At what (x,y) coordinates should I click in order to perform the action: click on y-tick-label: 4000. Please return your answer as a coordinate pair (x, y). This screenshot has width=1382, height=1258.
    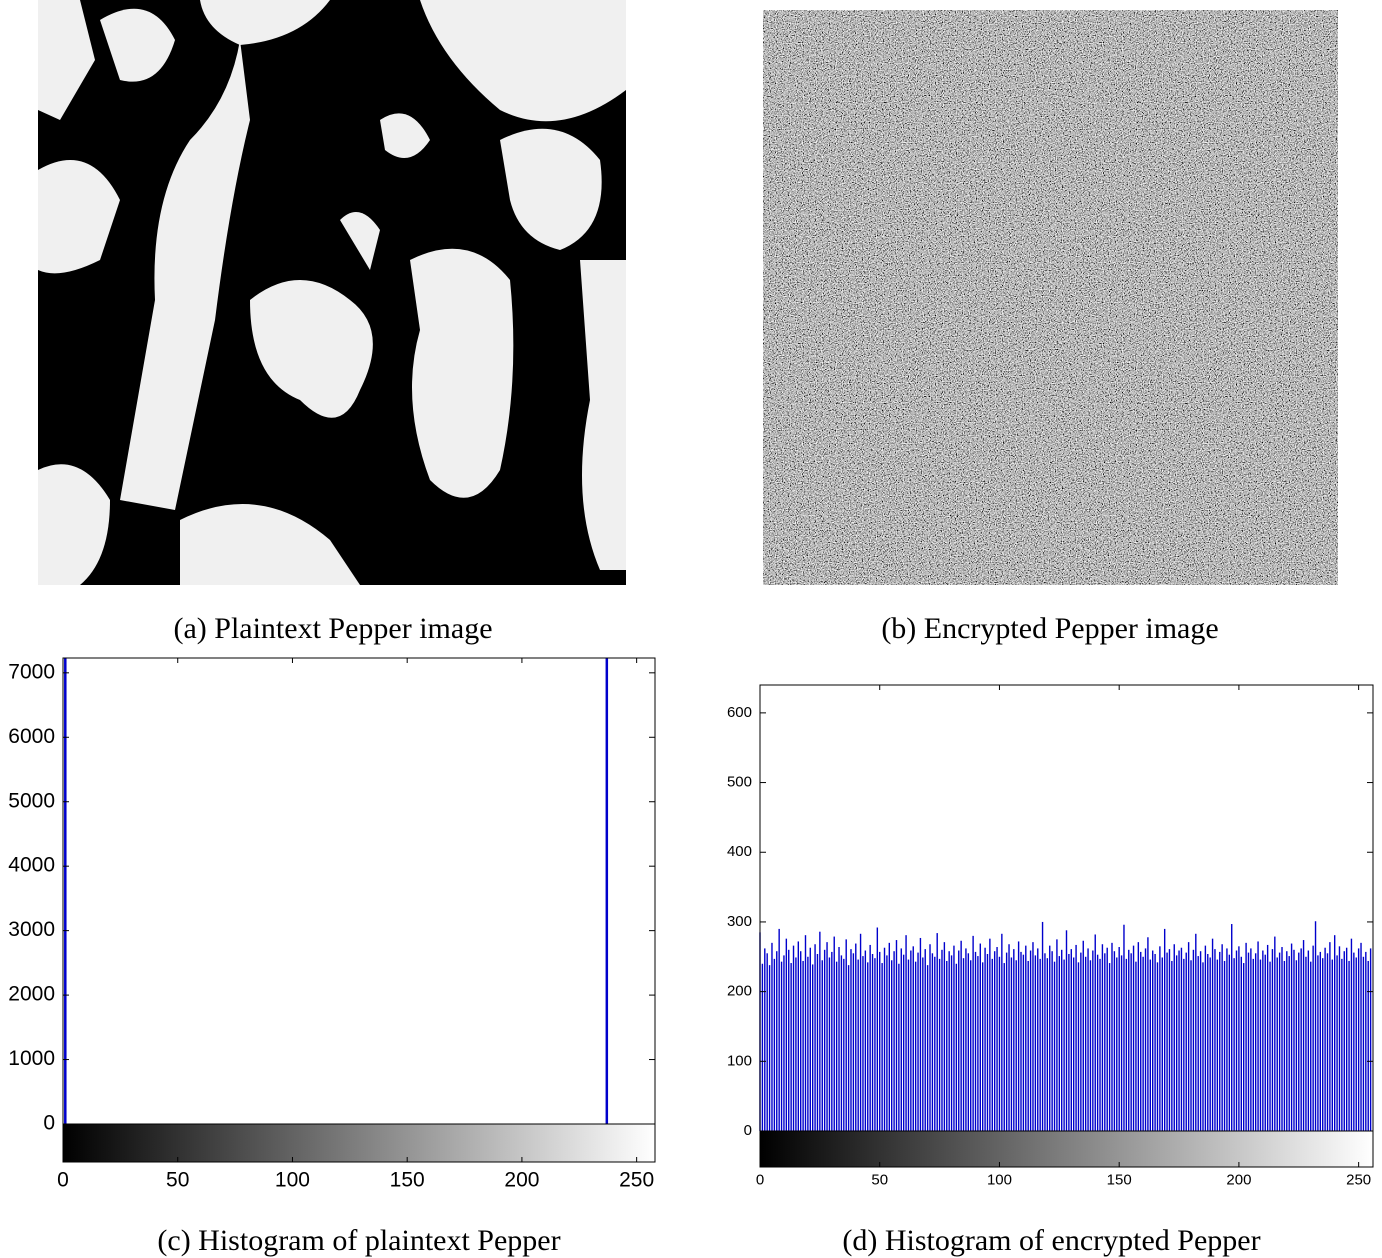
    Looking at the image, I should click on (31, 865).